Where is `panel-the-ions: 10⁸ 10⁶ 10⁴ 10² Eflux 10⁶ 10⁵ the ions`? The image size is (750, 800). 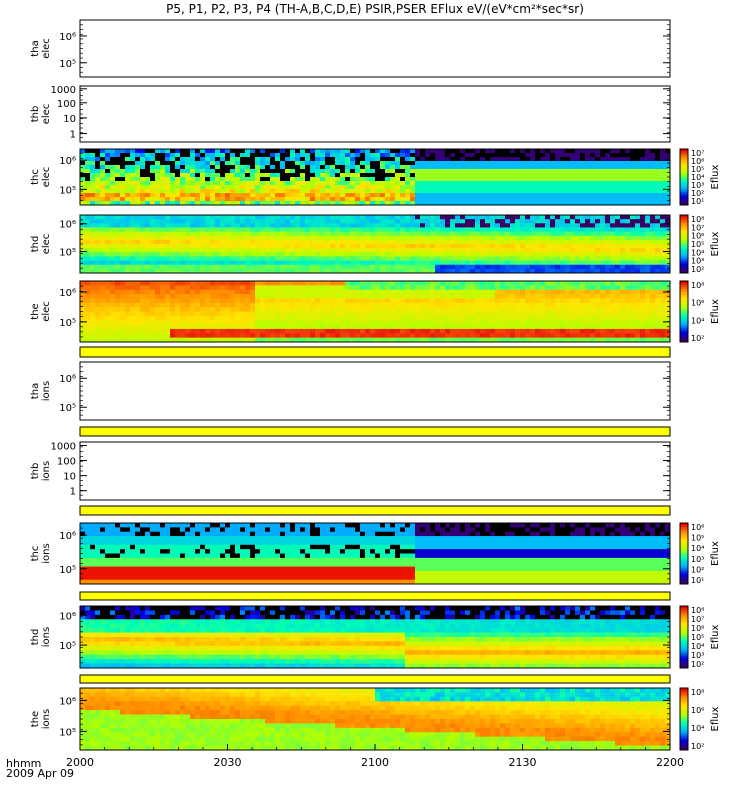
panel-the-ions: 10⁸ 10⁶ 10⁴ 10² Eflux 10⁶ 10⁵ the ions is located at coordinates (375, 719).